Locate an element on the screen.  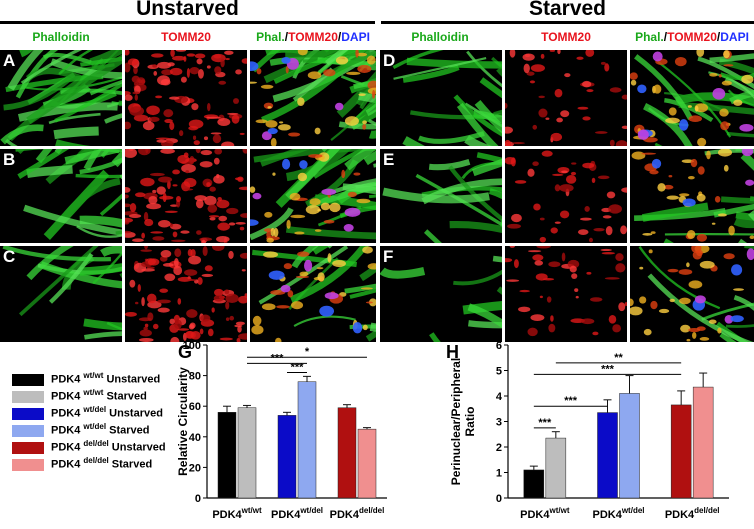
micrograph-tomm20-unstarved-row1 is located at coordinates (186, 98).